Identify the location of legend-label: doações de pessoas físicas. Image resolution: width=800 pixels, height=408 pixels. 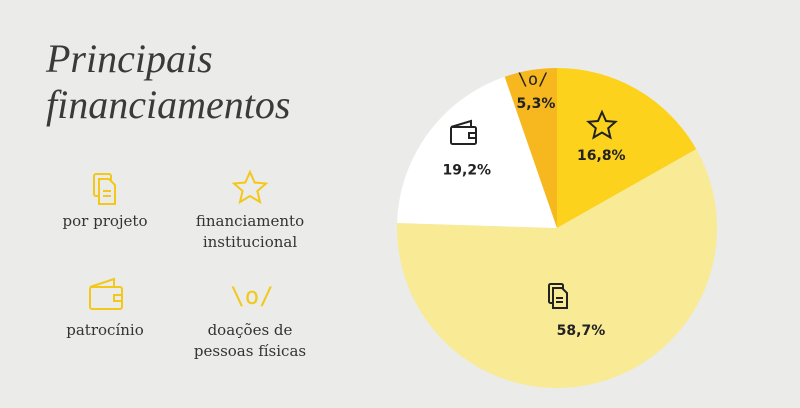
(250, 340).